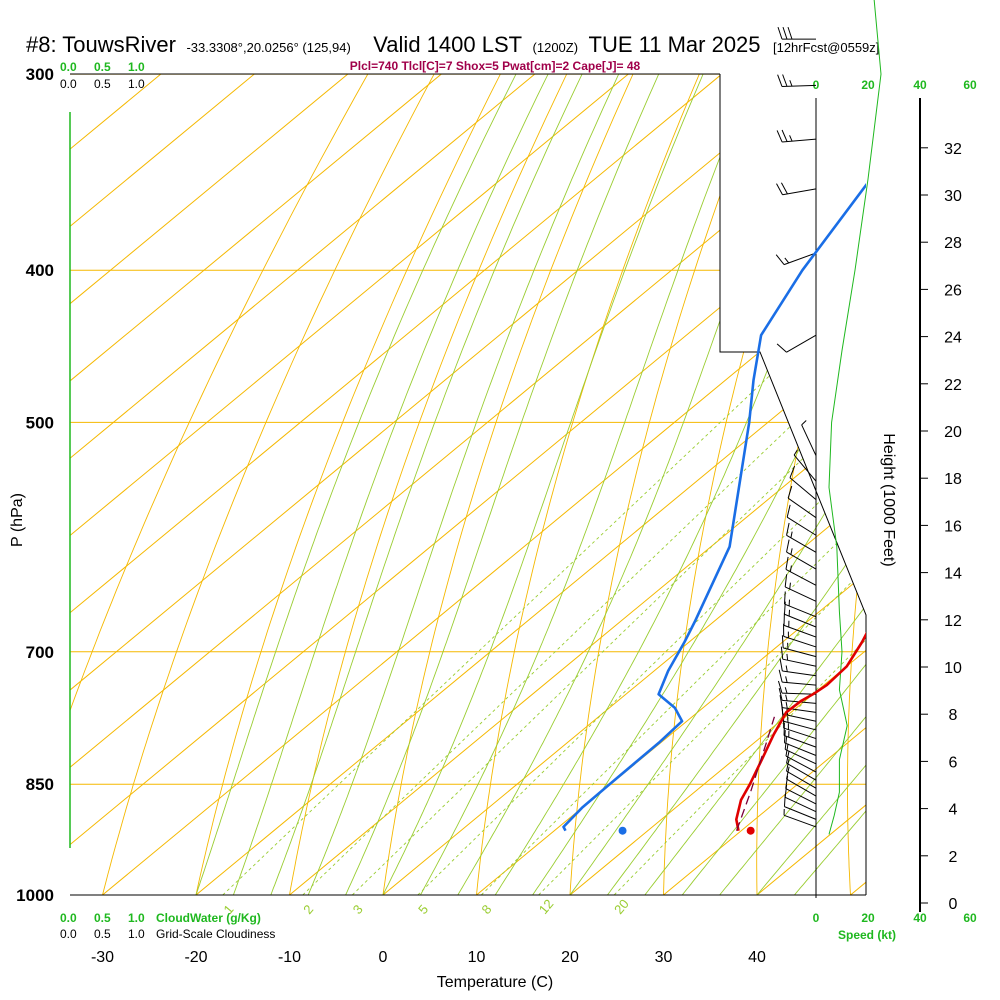 The image size is (1000, 1000). What do you see at coordinates (383, 957) in the screenshot?
I see `temp-tick-0: 0` at bounding box center [383, 957].